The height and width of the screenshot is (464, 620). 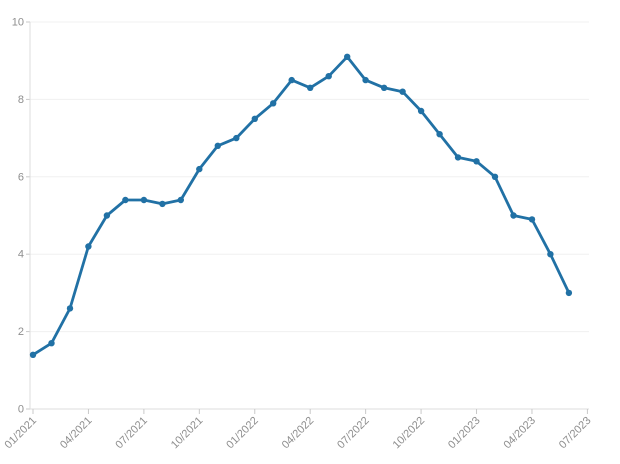 What do you see at coordinates (242, 433) in the screenshot?
I see `x-tick-label: 01/2022` at bounding box center [242, 433].